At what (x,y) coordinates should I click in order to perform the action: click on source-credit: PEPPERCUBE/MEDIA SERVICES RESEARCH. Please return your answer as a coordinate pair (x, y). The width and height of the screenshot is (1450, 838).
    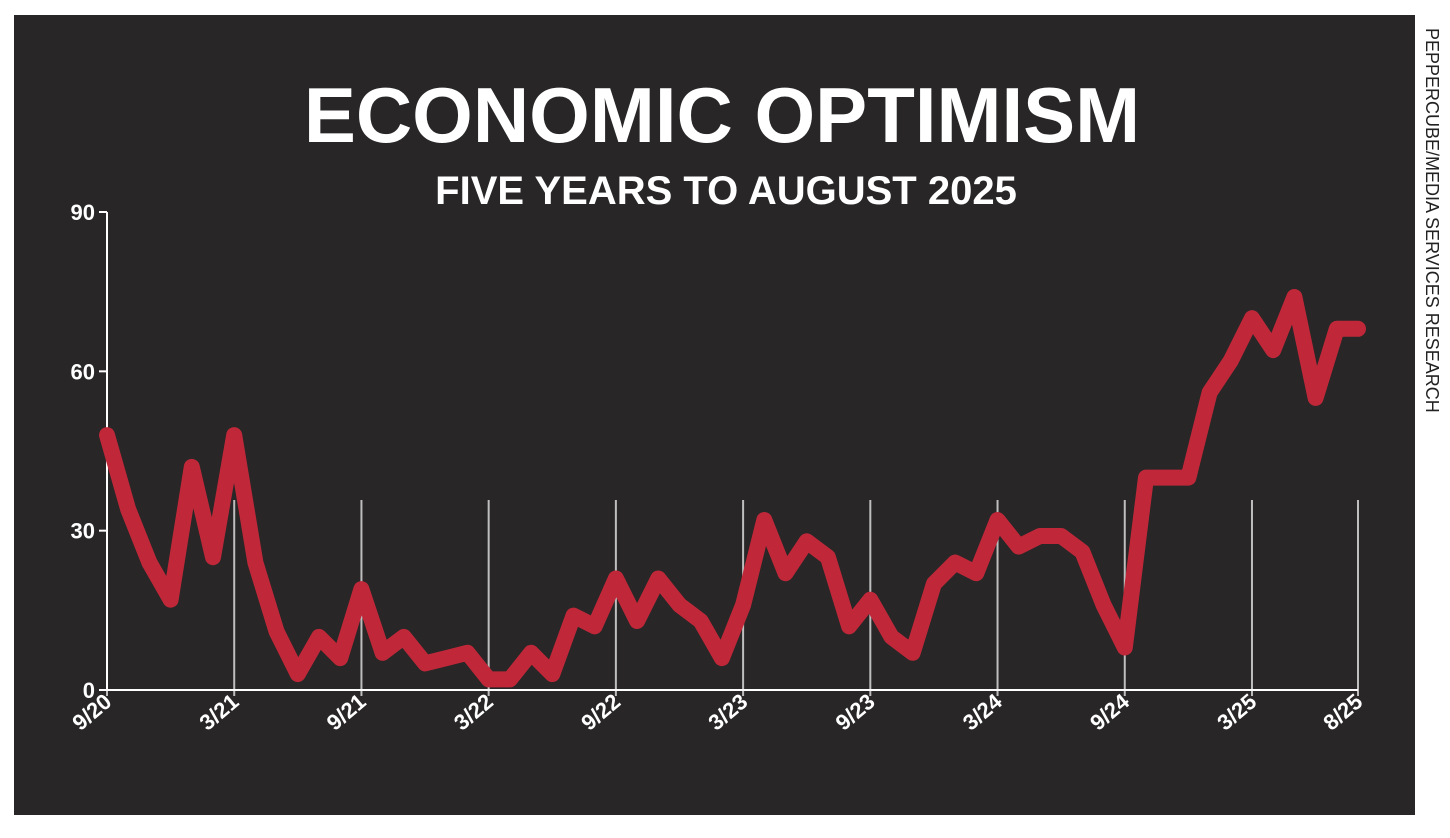
    Looking at the image, I should click on (1432, 220).